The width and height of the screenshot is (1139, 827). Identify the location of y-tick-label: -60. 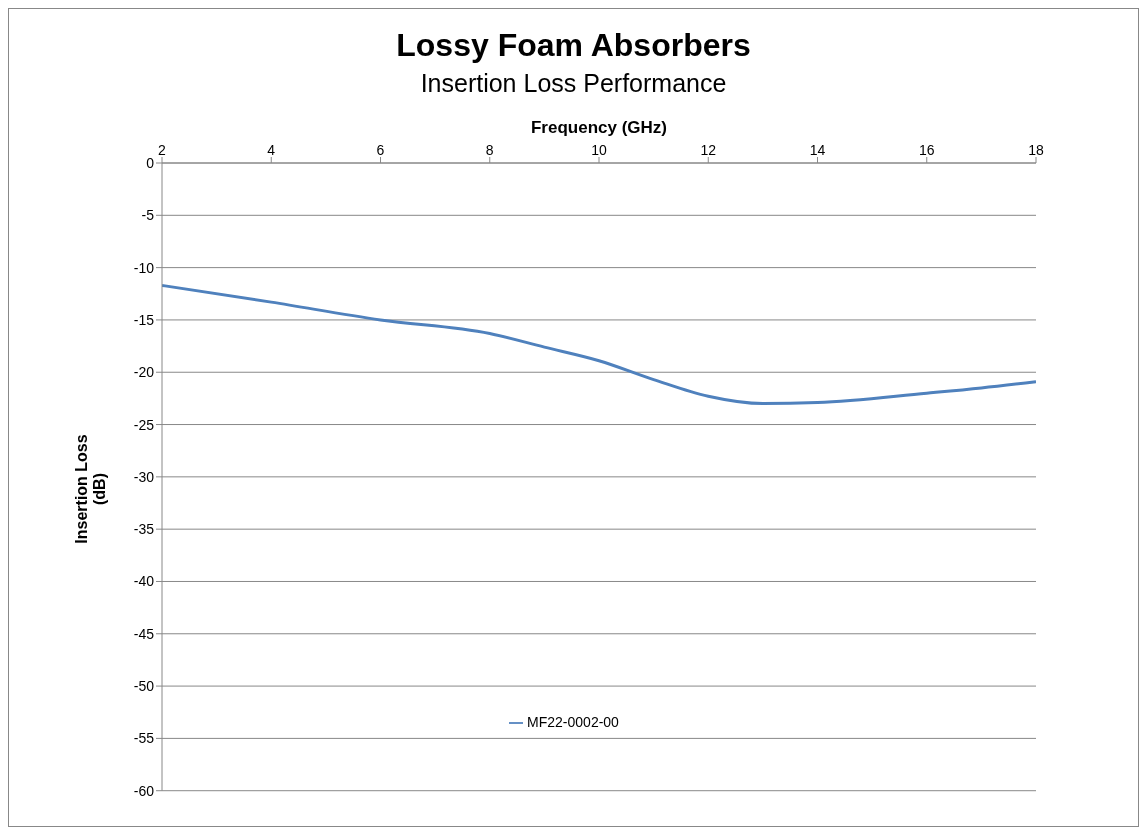
(144, 790).